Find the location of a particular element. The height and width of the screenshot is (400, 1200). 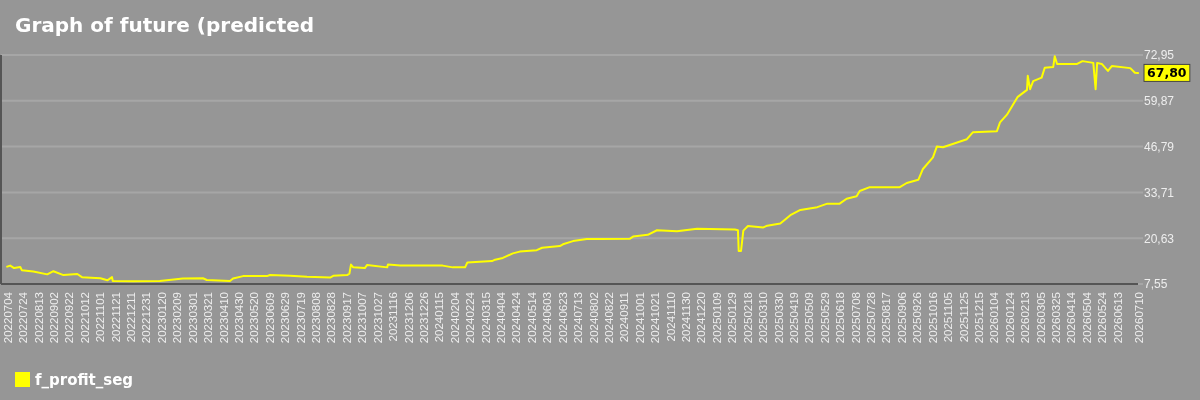

x-tick-label: 20220902 is located at coordinates (53, 318).